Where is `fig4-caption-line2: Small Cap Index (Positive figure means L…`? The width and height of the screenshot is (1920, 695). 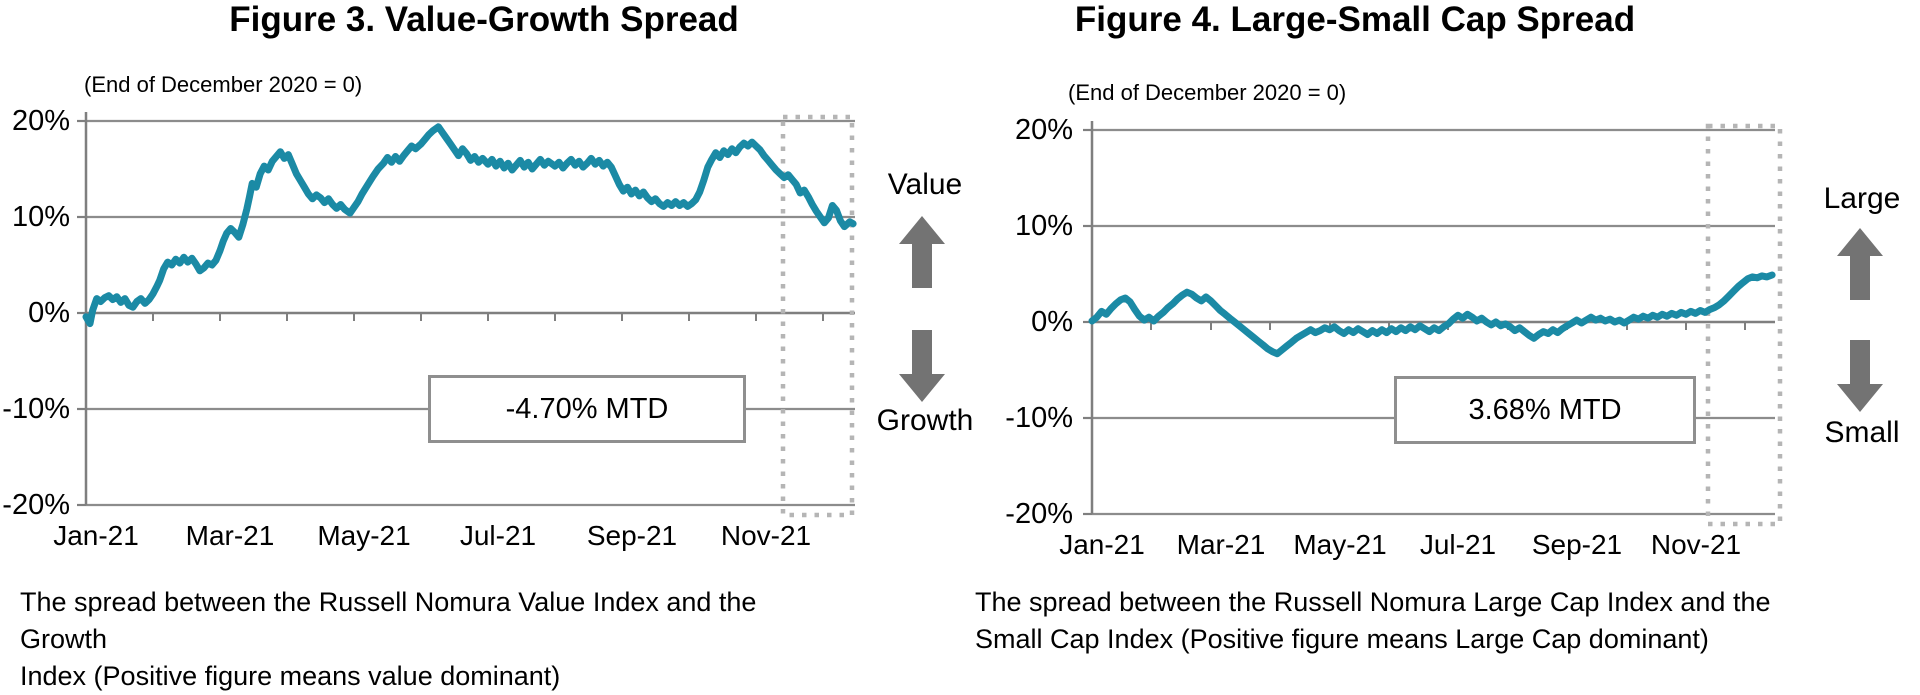 fig4-caption-line2: Small Cap Index (Positive figure means L… is located at coordinates (1342, 639).